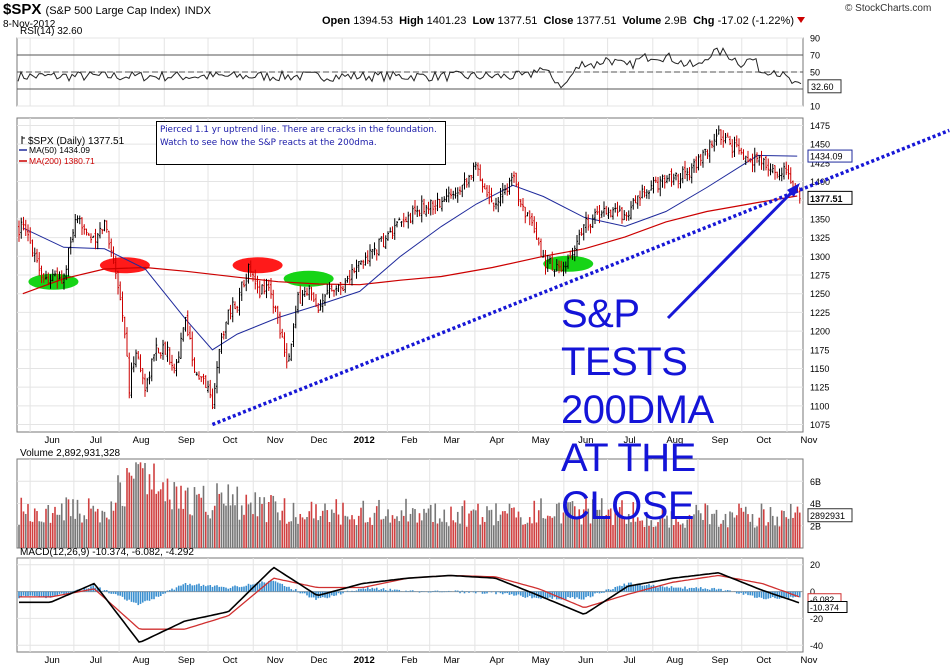 This screenshot has height=668, width=950. What do you see at coordinates (23, 149) in the screenshot?
I see `price-legend` at bounding box center [23, 149].